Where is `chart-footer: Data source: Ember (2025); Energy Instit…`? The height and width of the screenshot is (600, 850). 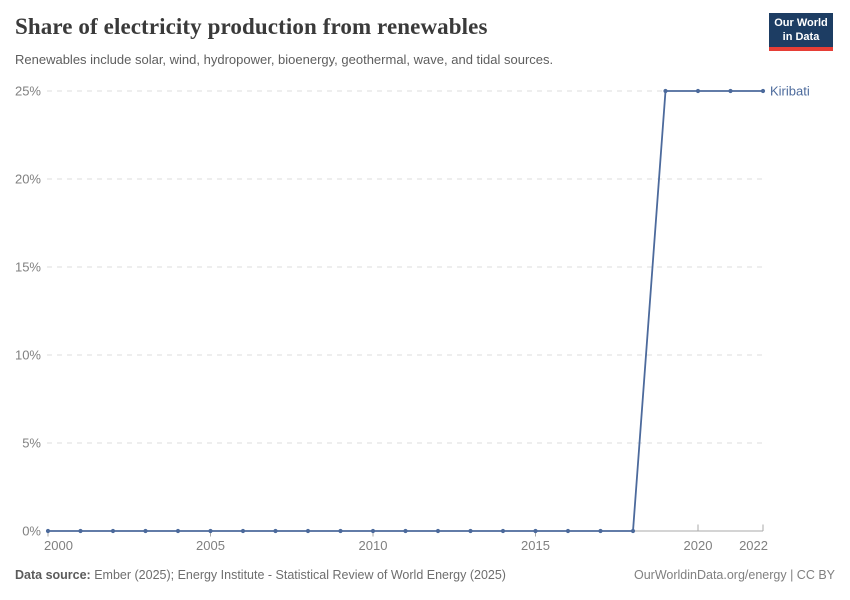
chart-footer: Data source: Ember (2025); Energy Instit… is located at coordinates (425, 575).